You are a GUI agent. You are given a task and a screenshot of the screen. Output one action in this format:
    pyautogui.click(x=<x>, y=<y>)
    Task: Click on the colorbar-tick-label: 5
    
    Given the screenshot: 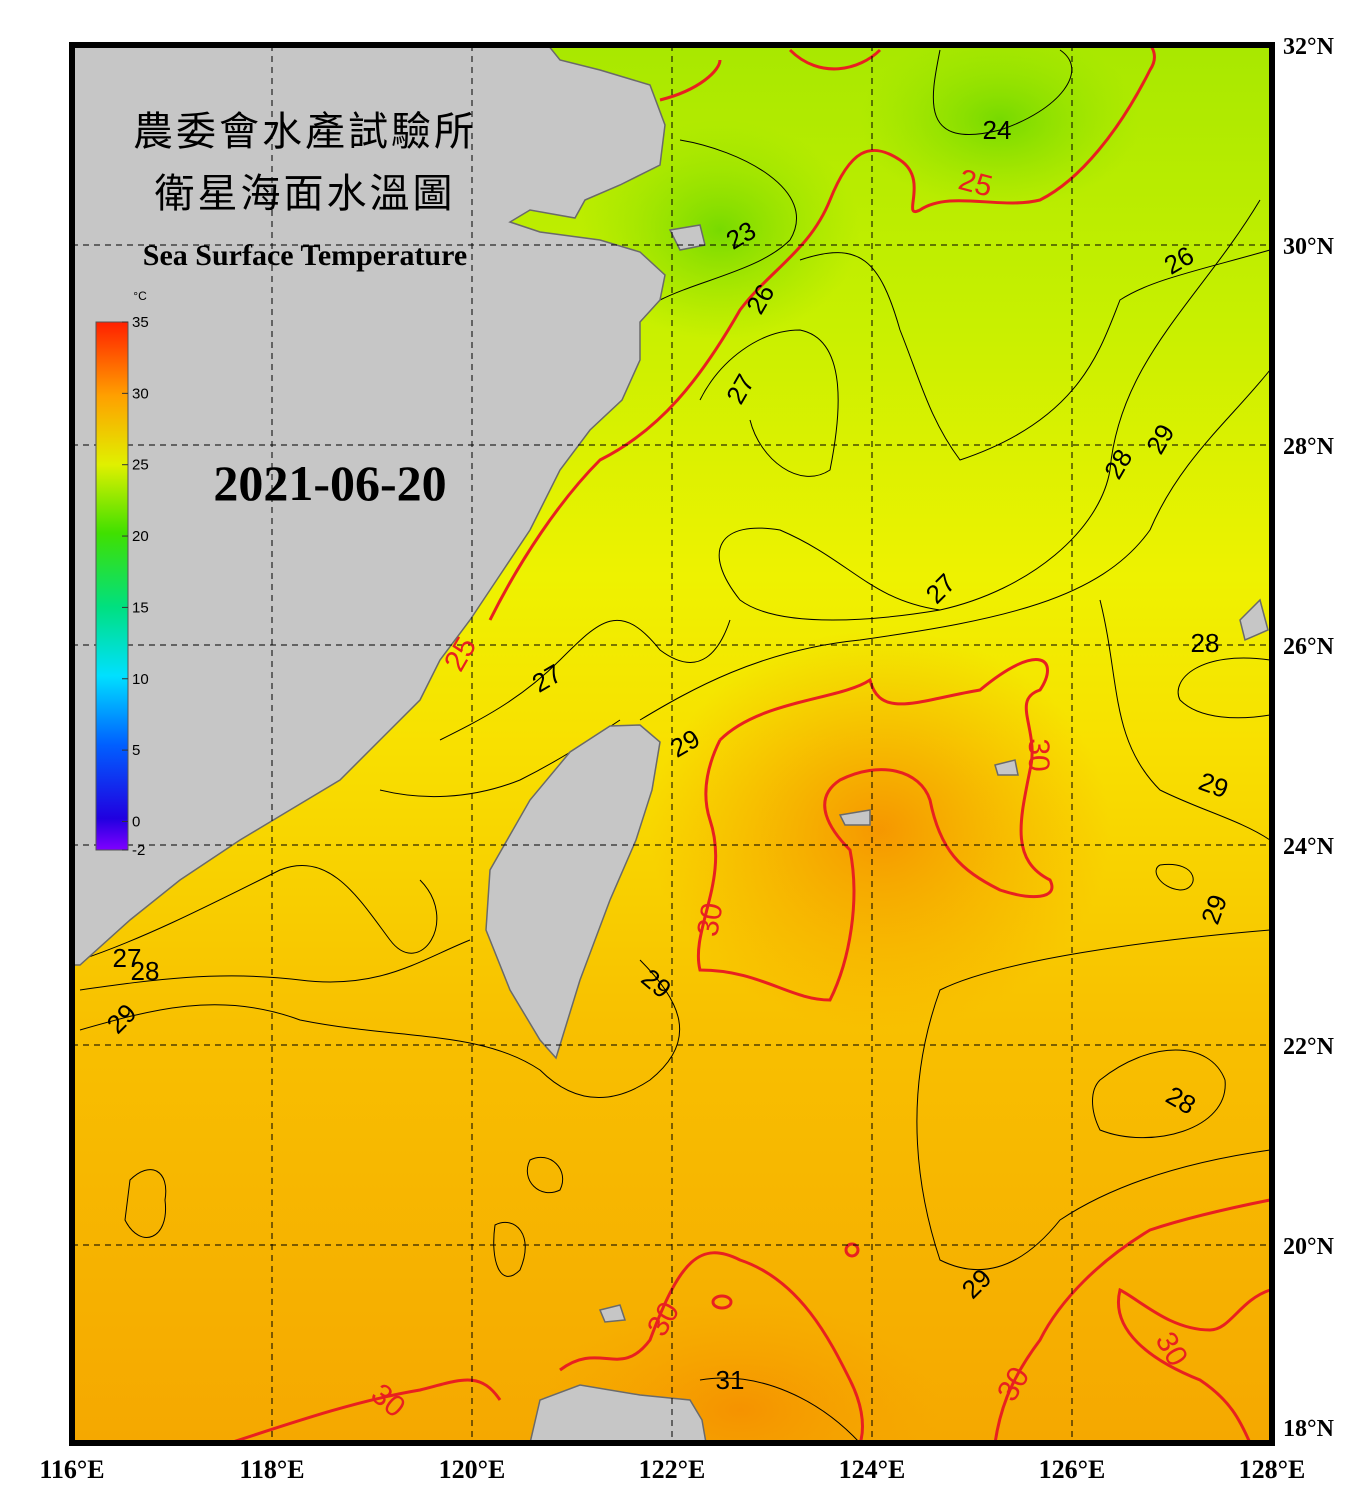 What is the action you would take?
    pyautogui.click(x=136, y=750)
    